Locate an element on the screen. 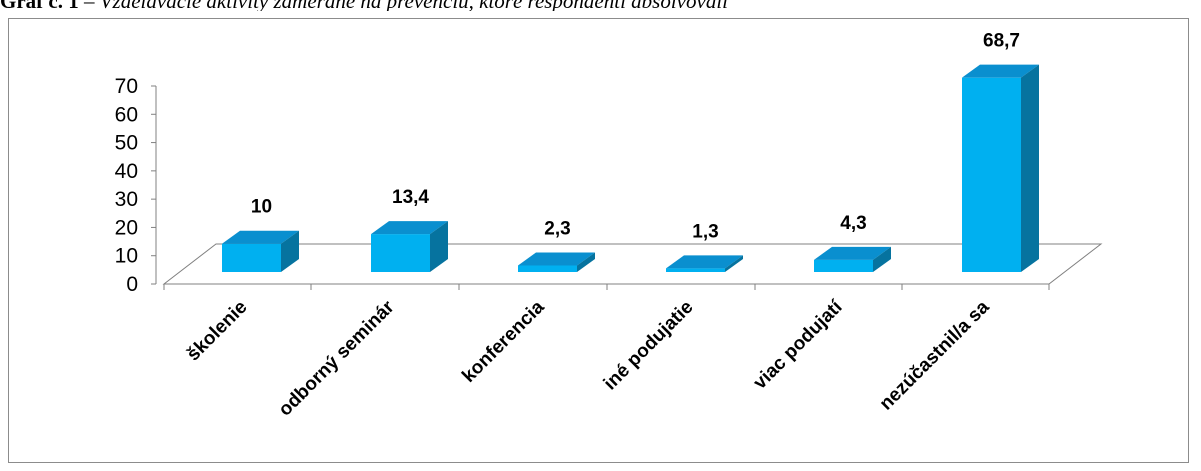  data-label: 4,3 is located at coordinates (853, 223).